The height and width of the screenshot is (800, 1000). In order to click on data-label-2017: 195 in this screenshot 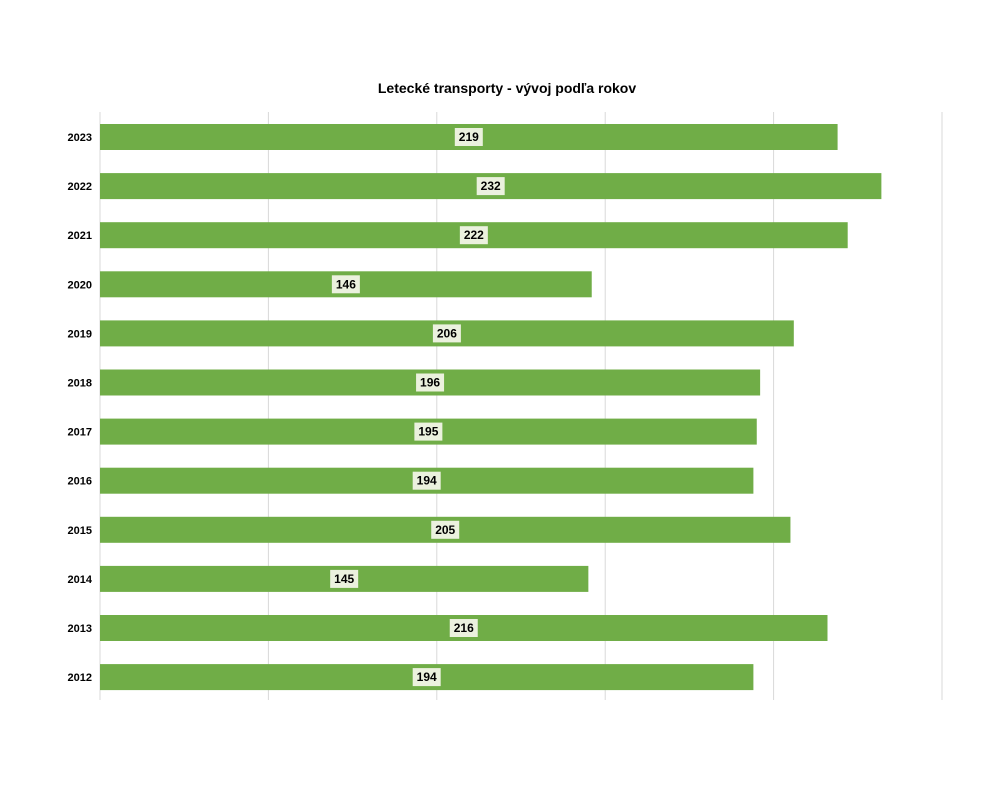, I will do `click(428, 432)`.